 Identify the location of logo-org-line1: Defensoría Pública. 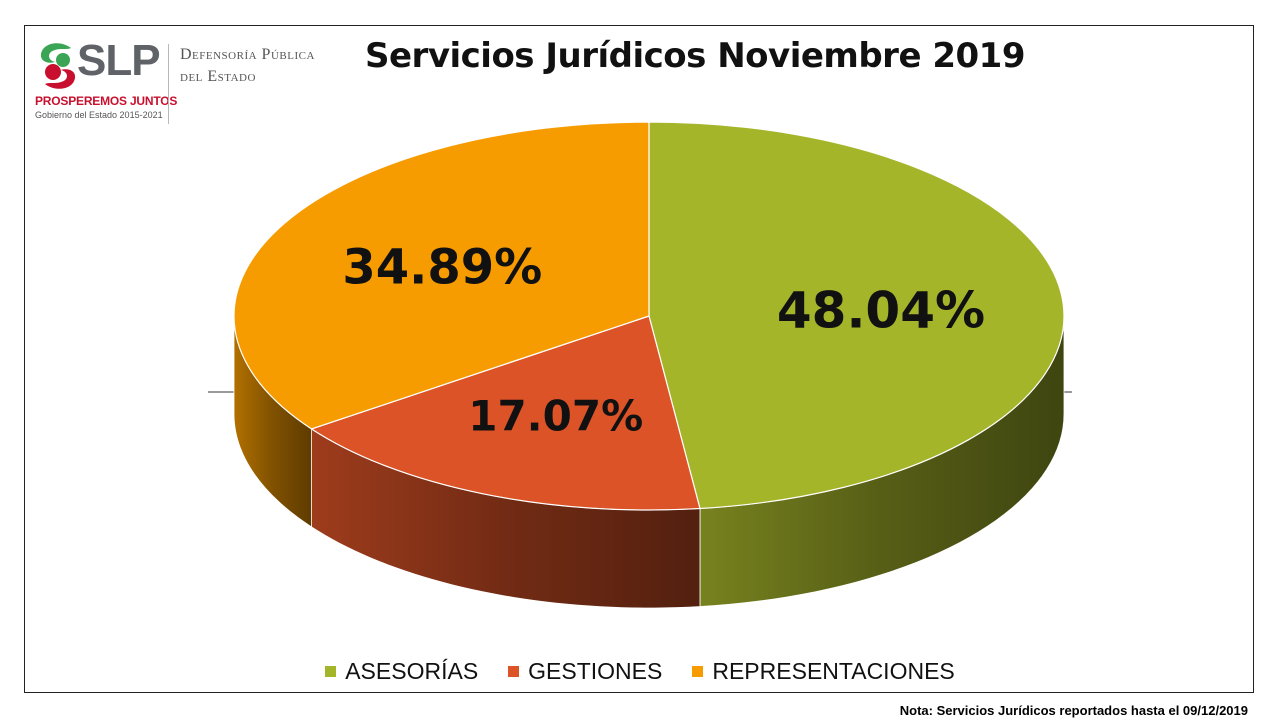
(247, 54).